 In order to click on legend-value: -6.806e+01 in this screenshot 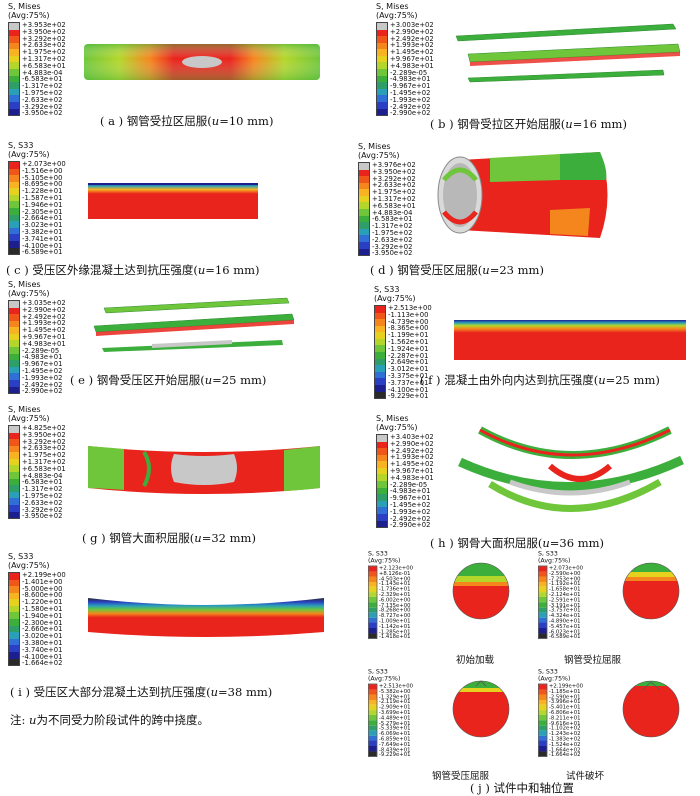, I will do `click(564, 712)`.